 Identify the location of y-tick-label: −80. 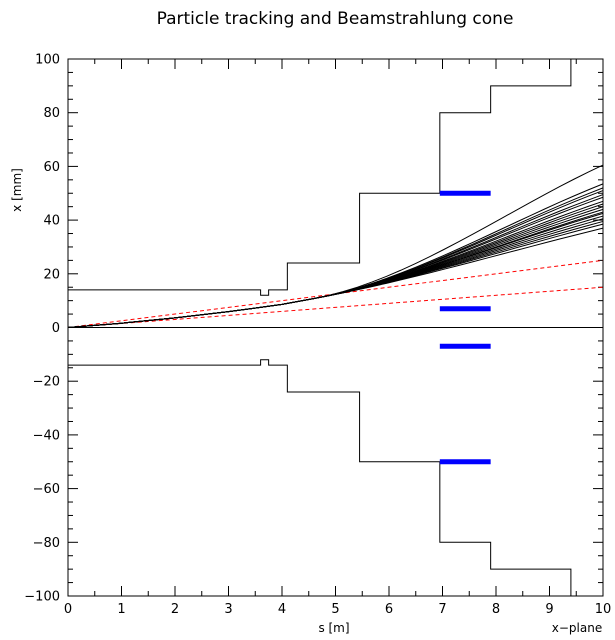
(46, 543).